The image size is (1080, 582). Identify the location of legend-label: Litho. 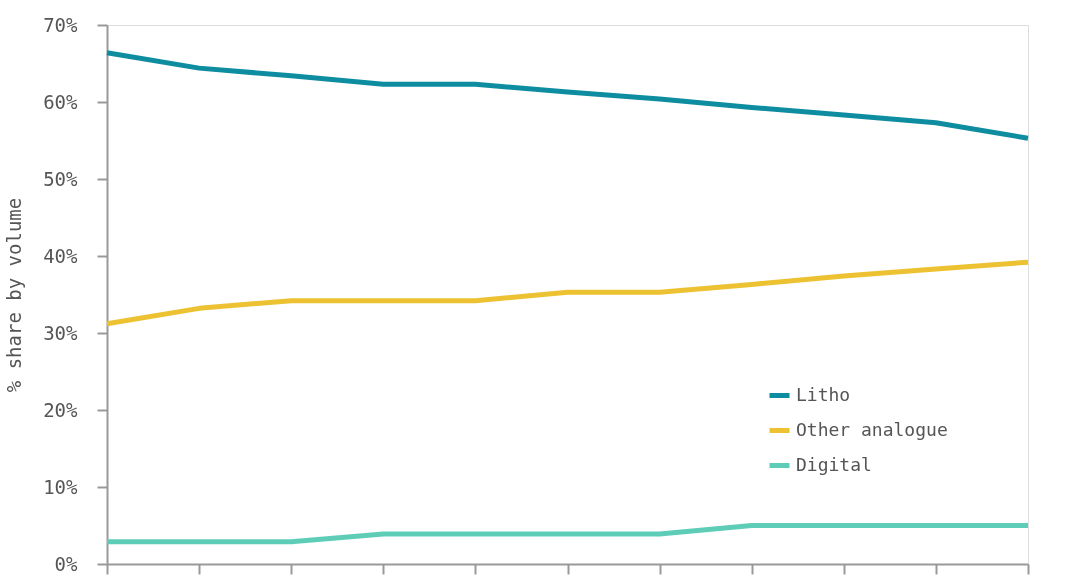
(823, 394).